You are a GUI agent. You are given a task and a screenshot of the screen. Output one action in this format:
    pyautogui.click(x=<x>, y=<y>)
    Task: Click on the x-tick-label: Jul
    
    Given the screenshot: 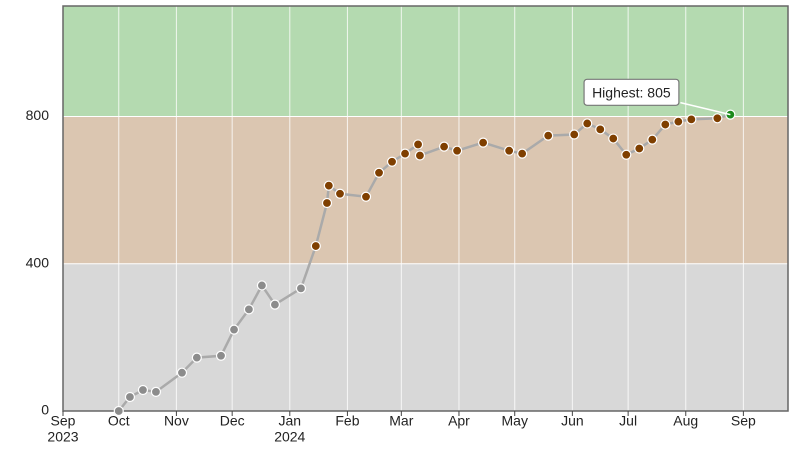 What is the action you would take?
    pyautogui.click(x=628, y=421)
    